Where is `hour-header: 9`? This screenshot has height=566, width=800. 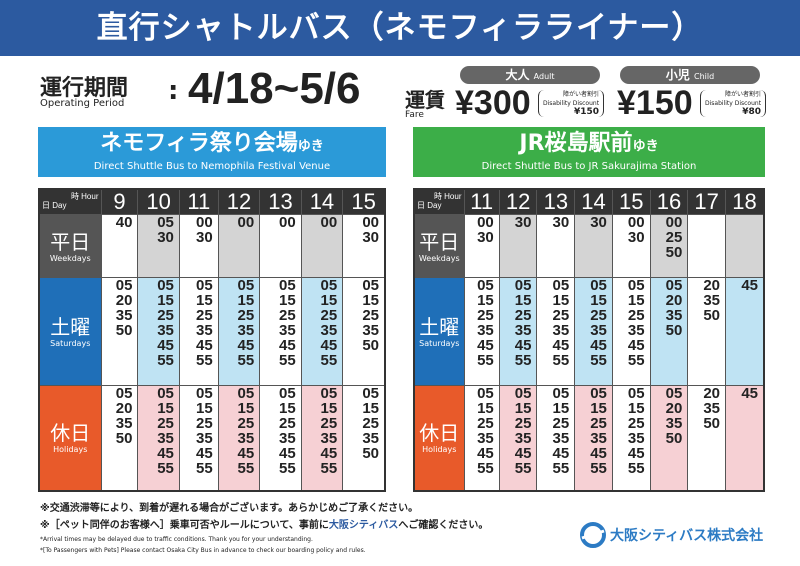 hour-header: 9 is located at coordinates (119, 201).